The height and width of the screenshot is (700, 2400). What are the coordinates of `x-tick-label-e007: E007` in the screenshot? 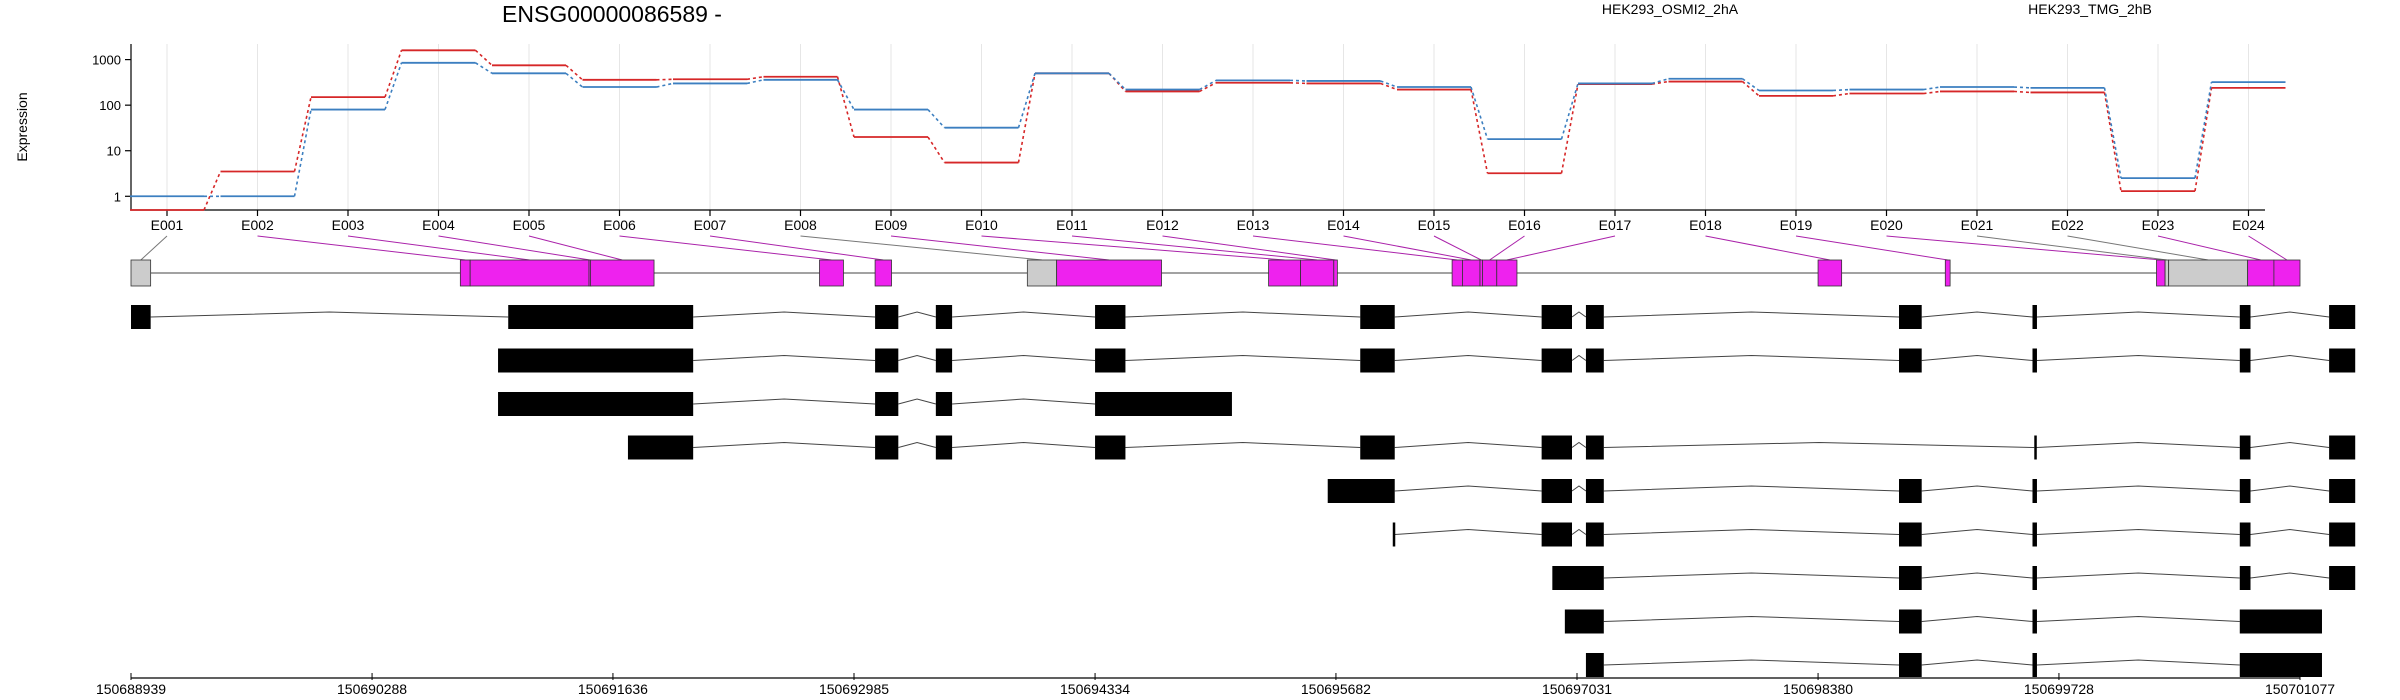 It's located at (710, 225).